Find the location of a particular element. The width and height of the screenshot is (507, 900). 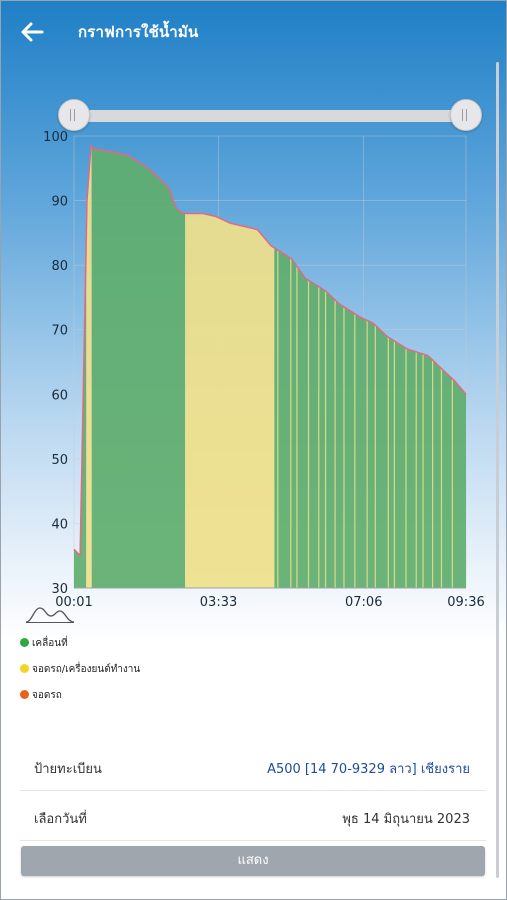

y-tick-label: 40 is located at coordinates (59, 524).